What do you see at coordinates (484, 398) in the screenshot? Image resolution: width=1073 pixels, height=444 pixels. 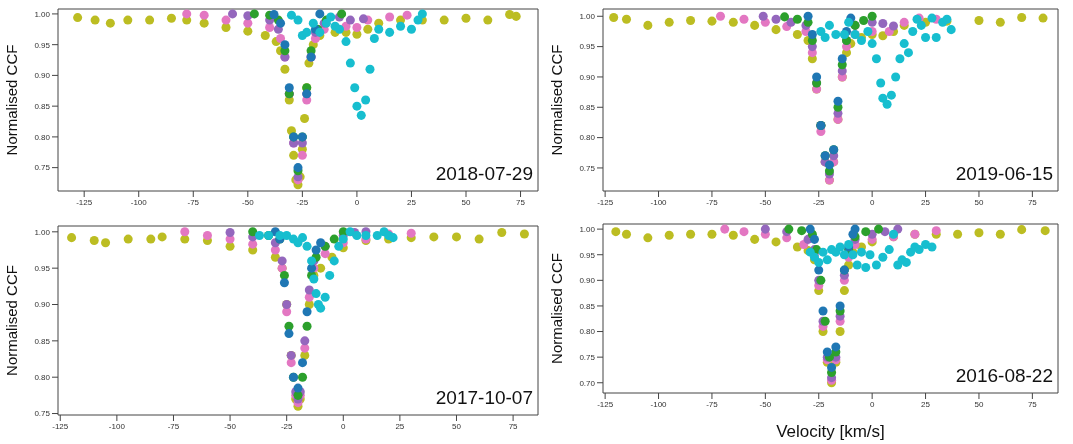 I see `annotation: 2017-10-07` at bounding box center [484, 398].